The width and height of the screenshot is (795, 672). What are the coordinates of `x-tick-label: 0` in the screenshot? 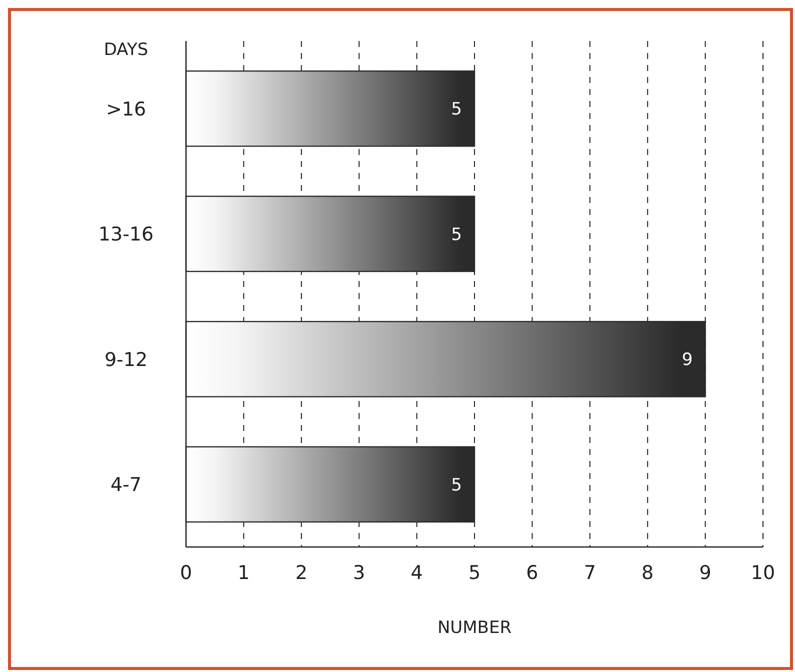 It's located at (186, 573).